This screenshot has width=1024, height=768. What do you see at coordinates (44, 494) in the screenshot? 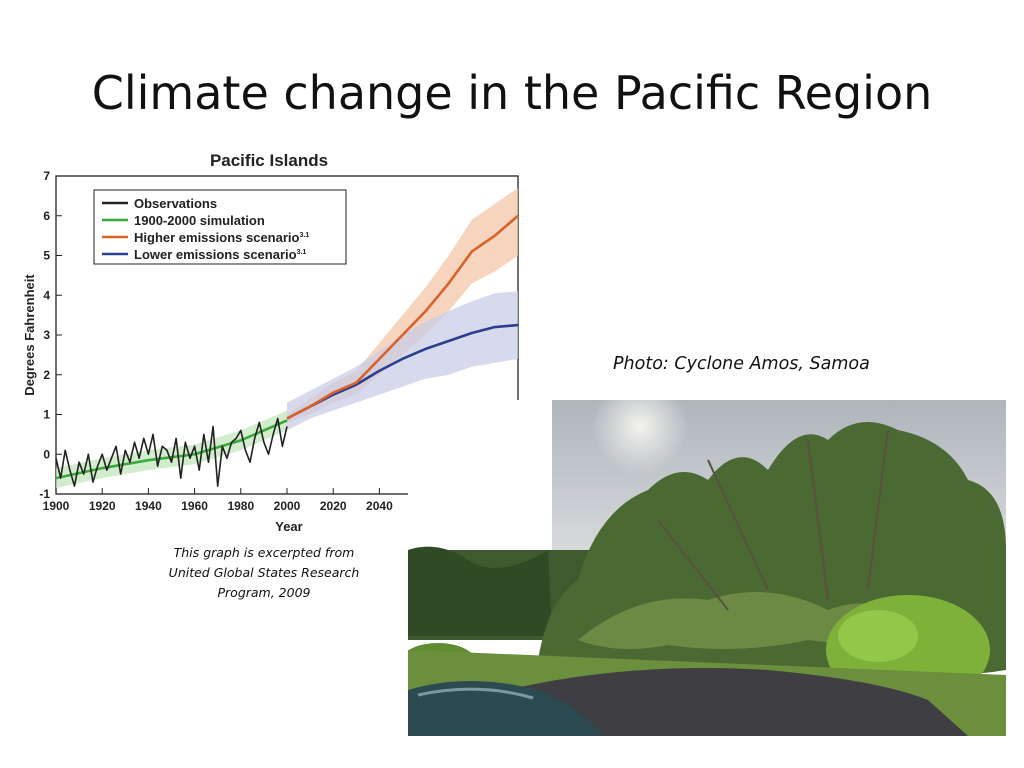
I see `y-tick-label--1: -1` at bounding box center [44, 494].